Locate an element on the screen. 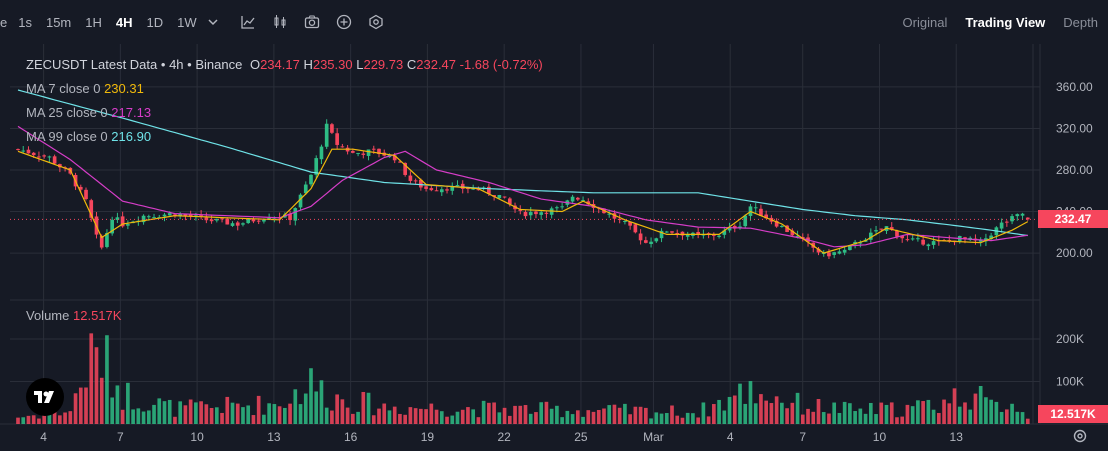 The height and width of the screenshot is (451, 1108). ma99-label: MA 99 close 0 is located at coordinates (67, 136).